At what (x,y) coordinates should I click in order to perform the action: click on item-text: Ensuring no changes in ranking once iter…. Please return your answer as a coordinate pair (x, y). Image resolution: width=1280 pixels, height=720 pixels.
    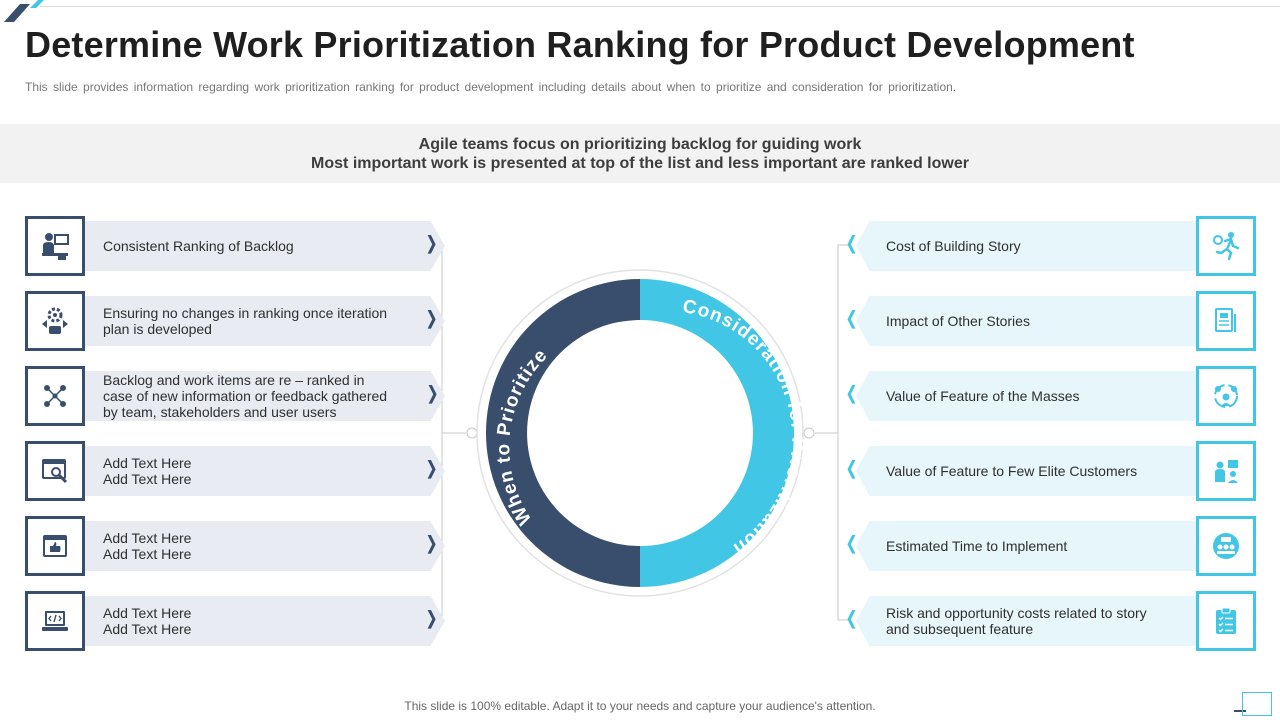
    Looking at the image, I should click on (245, 313).